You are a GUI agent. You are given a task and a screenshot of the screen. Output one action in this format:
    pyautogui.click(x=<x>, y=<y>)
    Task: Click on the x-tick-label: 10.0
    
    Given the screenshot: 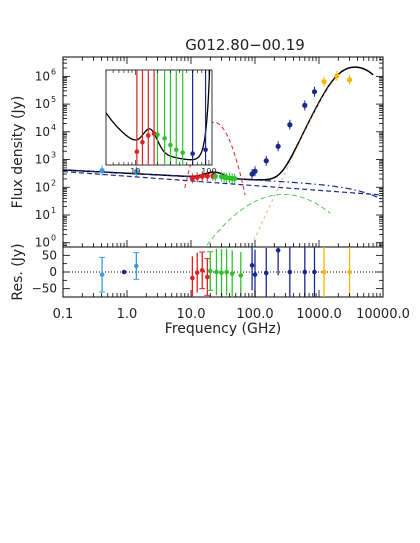 What is the action you would take?
    pyautogui.click(x=191, y=314)
    